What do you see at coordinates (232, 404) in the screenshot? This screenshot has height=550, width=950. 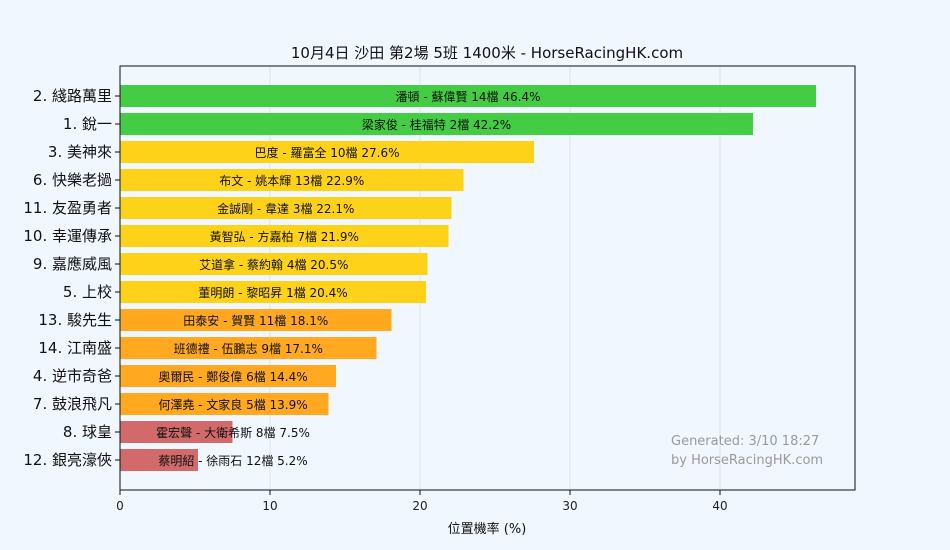 I see `bar-label: 何澤堯 - 文家良 5檔 13.9%` at bounding box center [232, 404].